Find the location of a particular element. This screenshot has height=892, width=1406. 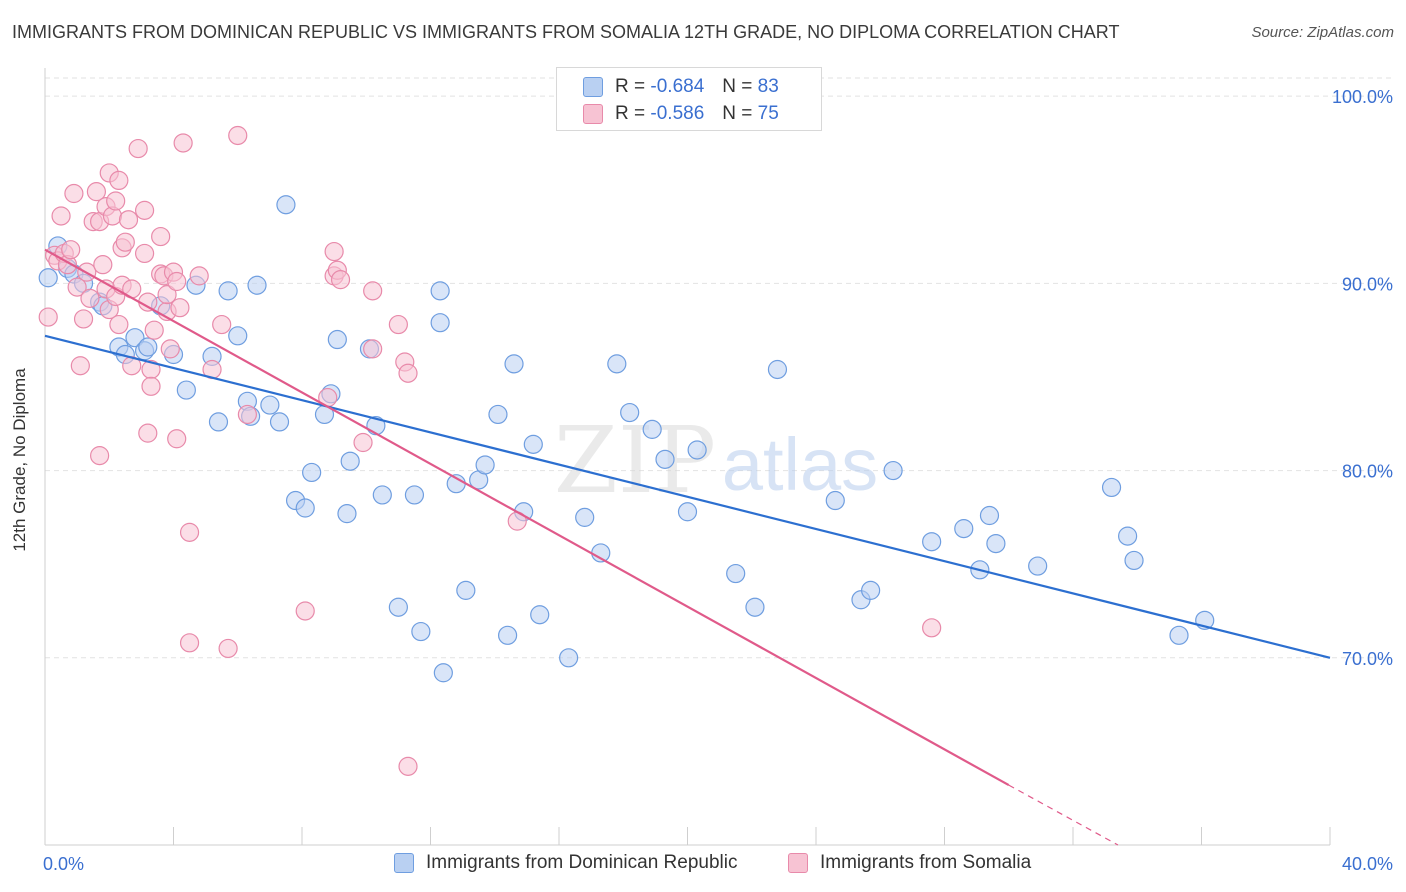

legend-item-dominican-republic: Immigrants from Dominican Republic is located at coordinates (566, 863).